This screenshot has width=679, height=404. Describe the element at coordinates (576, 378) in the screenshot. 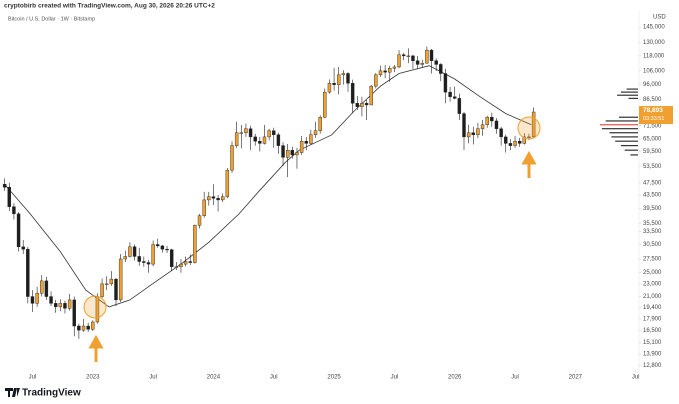

I see `x-tick-label: 2027` at that location.